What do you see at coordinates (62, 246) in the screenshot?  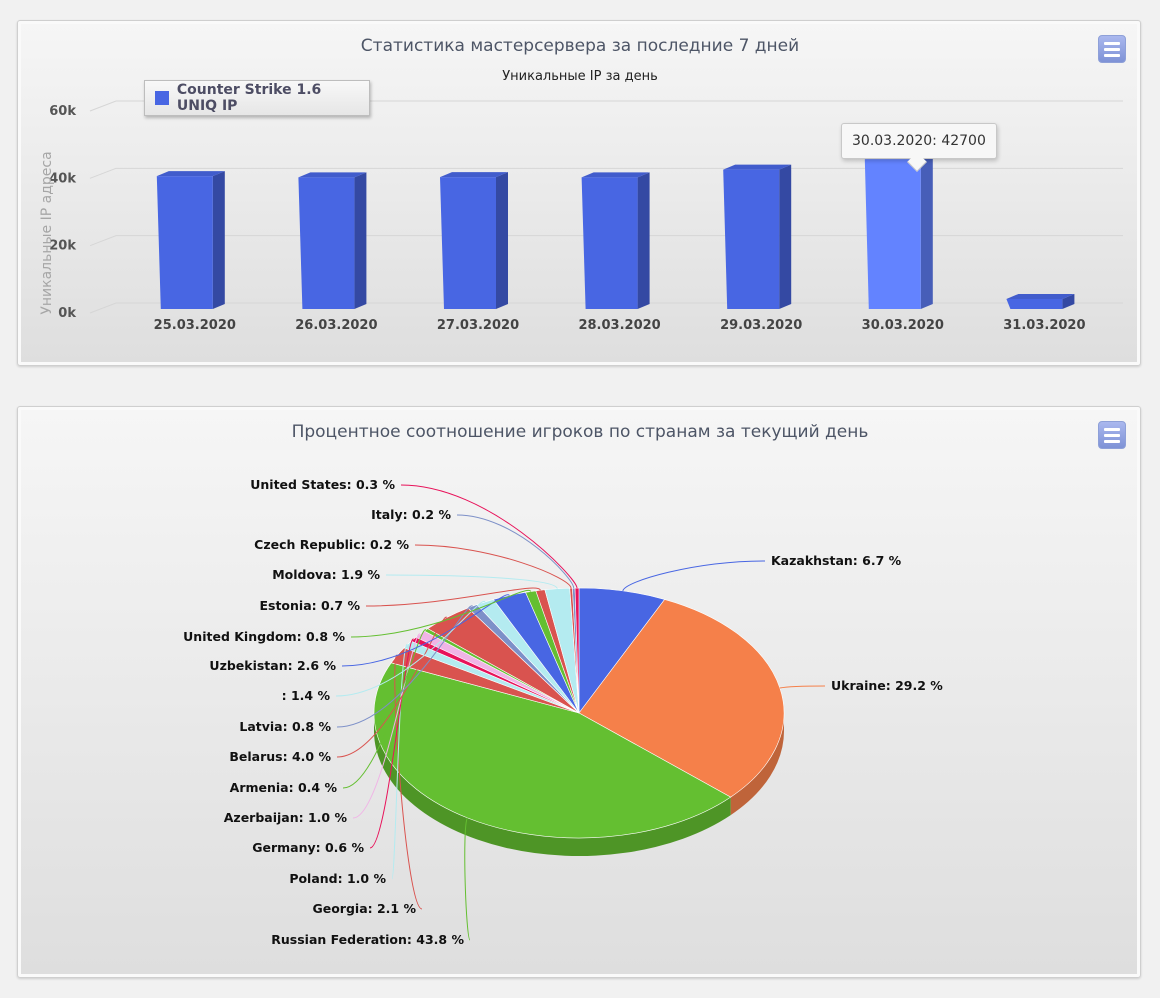 I see `y-tick-label: 20k` at bounding box center [62, 246].